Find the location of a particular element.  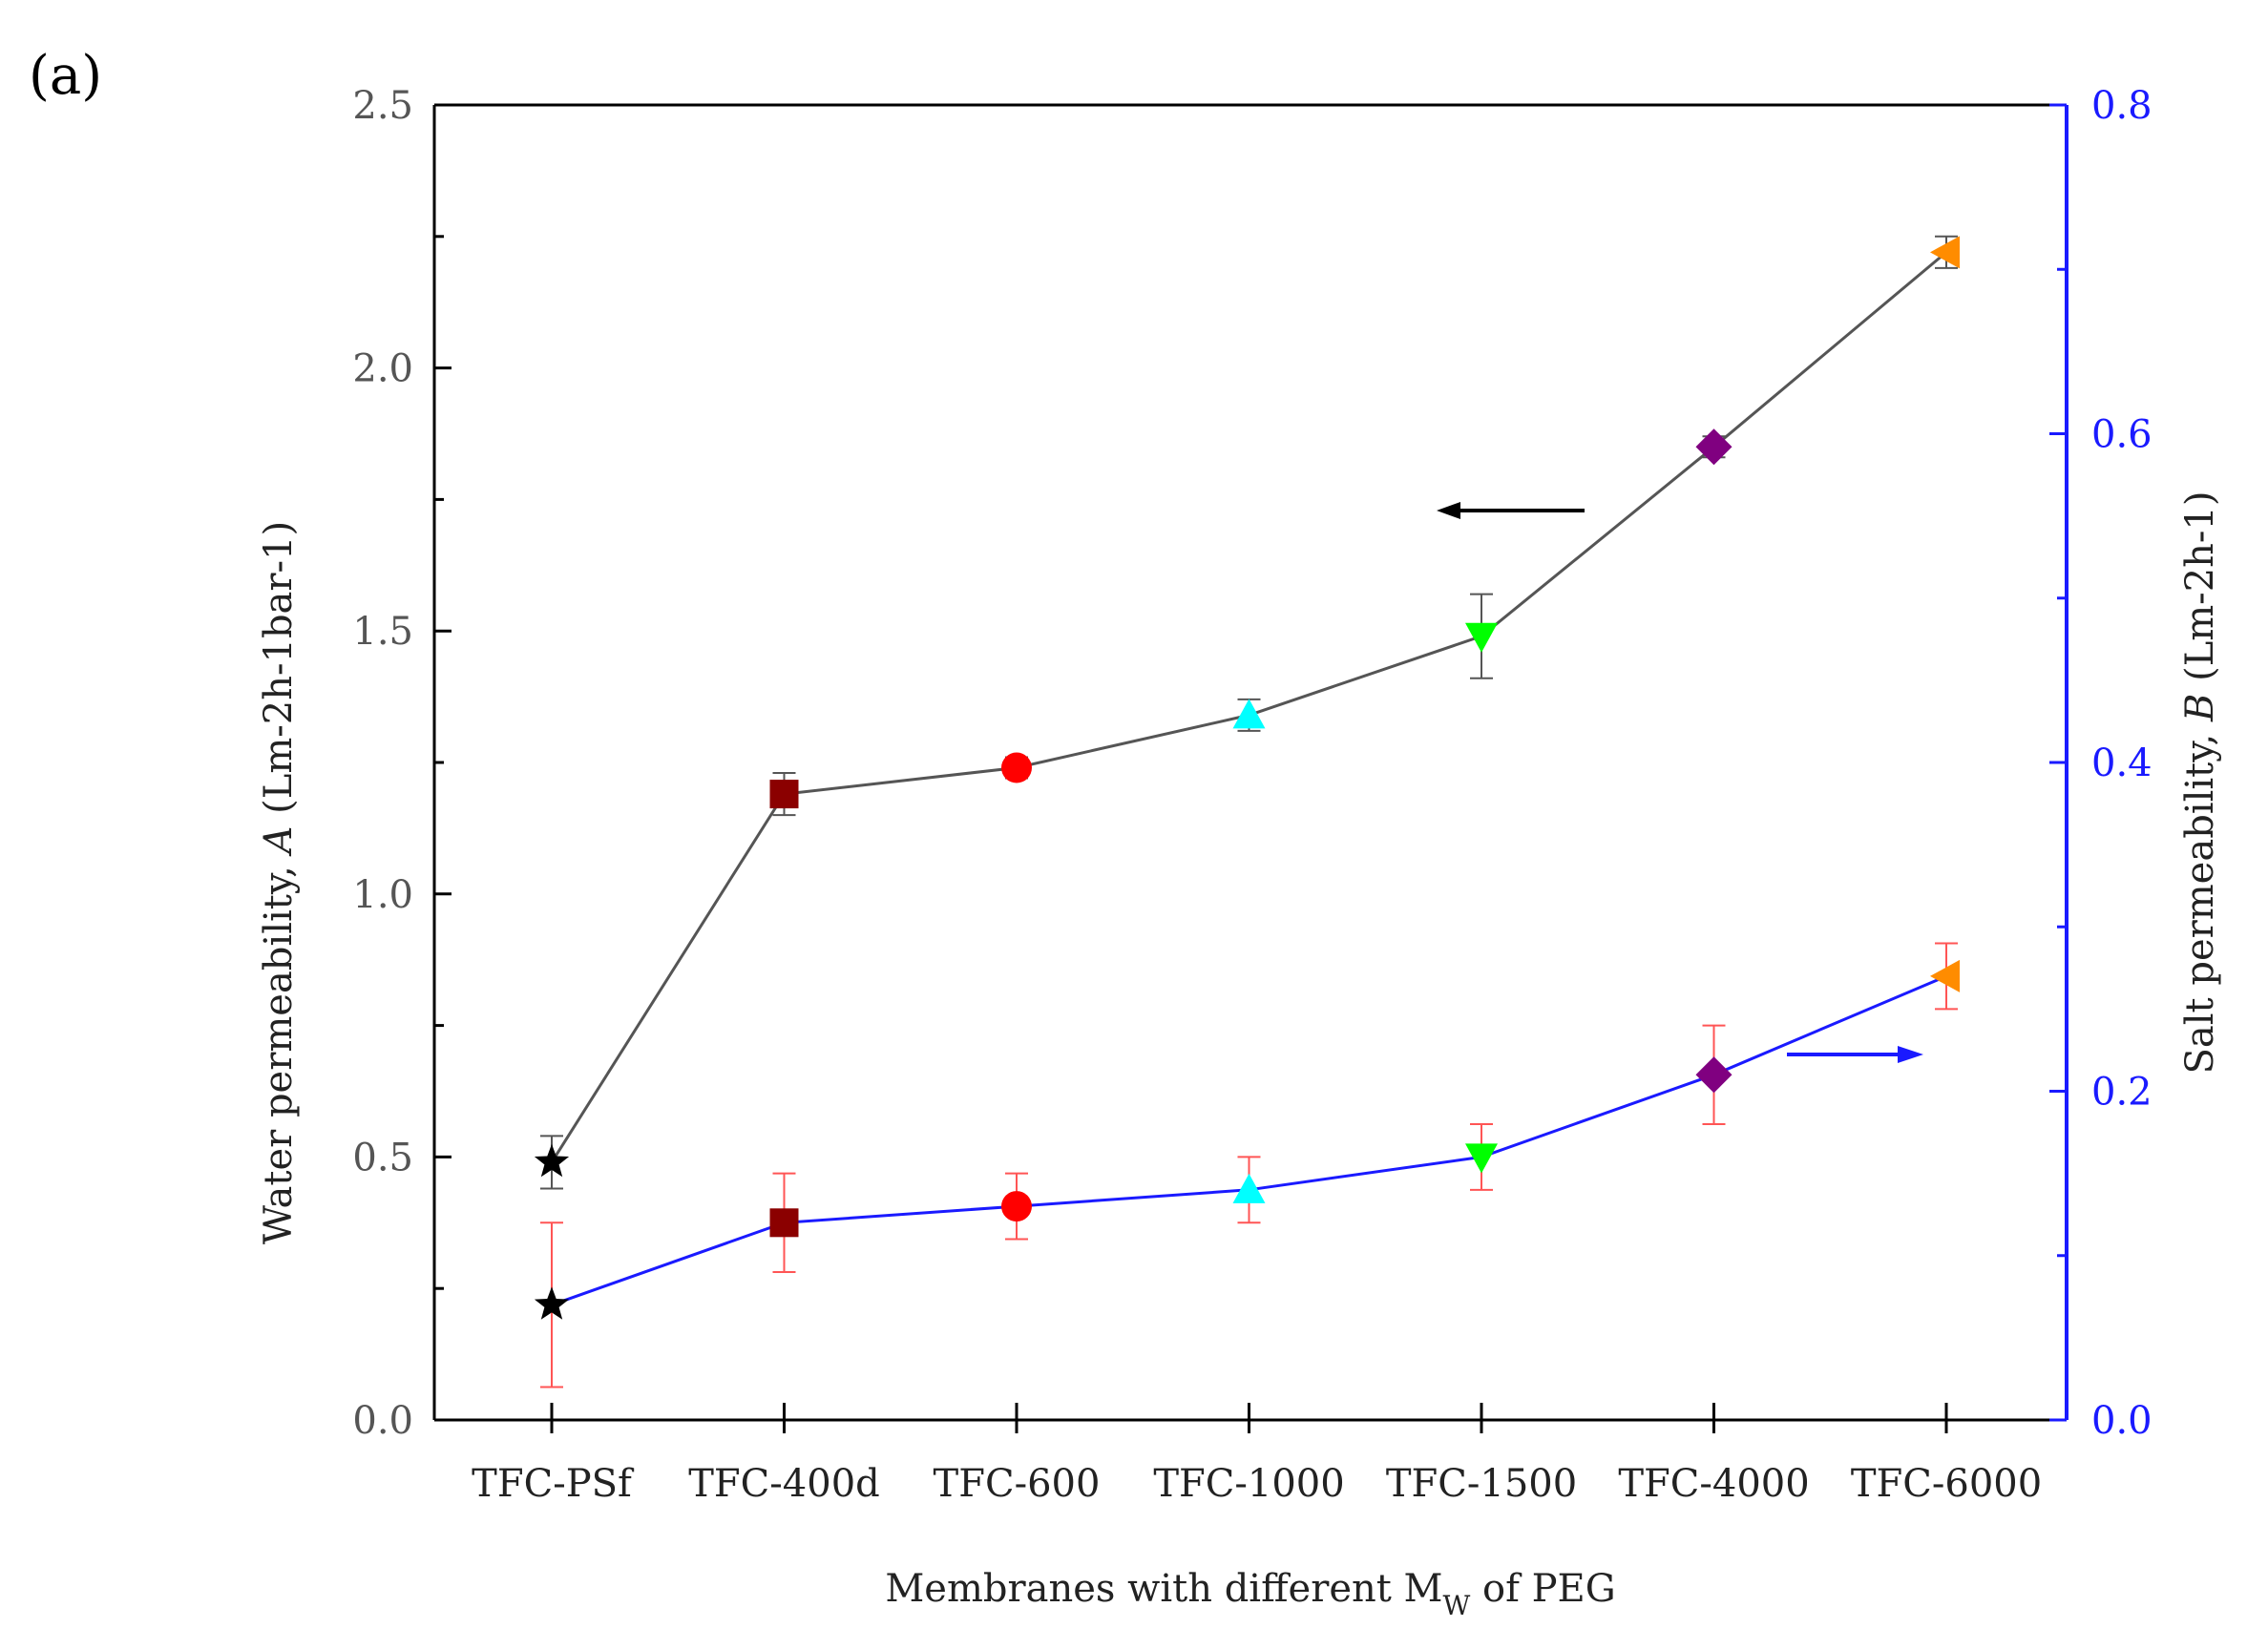

x-category-label: TFC-600 is located at coordinates (1017, 1484).